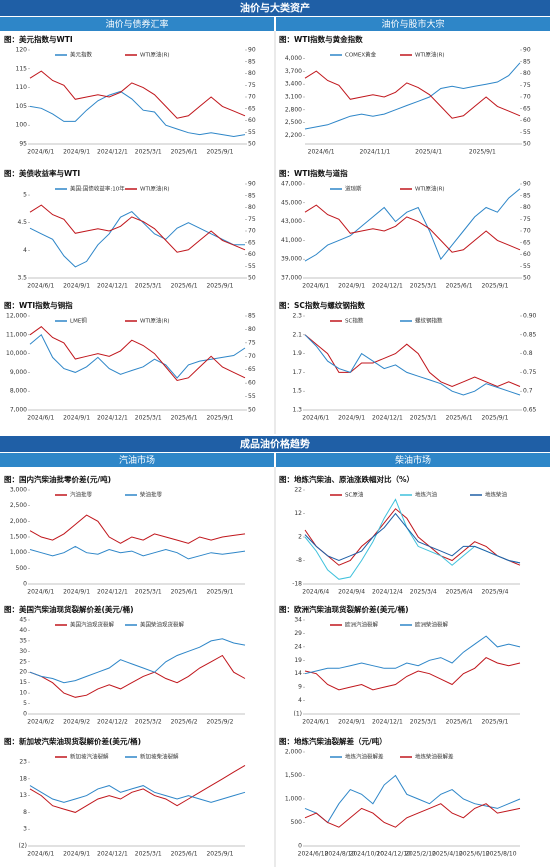 Image resolution: width=550 pixels, height=867 pixels. What do you see at coordinates (23, 651) in the screenshot?
I see `y-tick-label: 30` at bounding box center [23, 651].